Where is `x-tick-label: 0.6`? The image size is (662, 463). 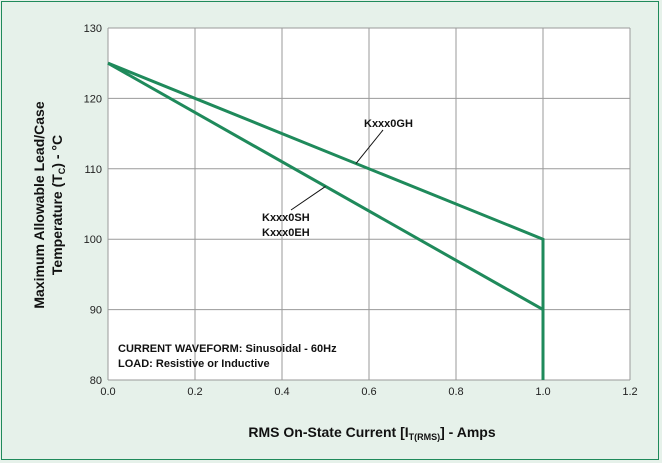
x-tick-label: 0.6 is located at coordinates (368, 392).